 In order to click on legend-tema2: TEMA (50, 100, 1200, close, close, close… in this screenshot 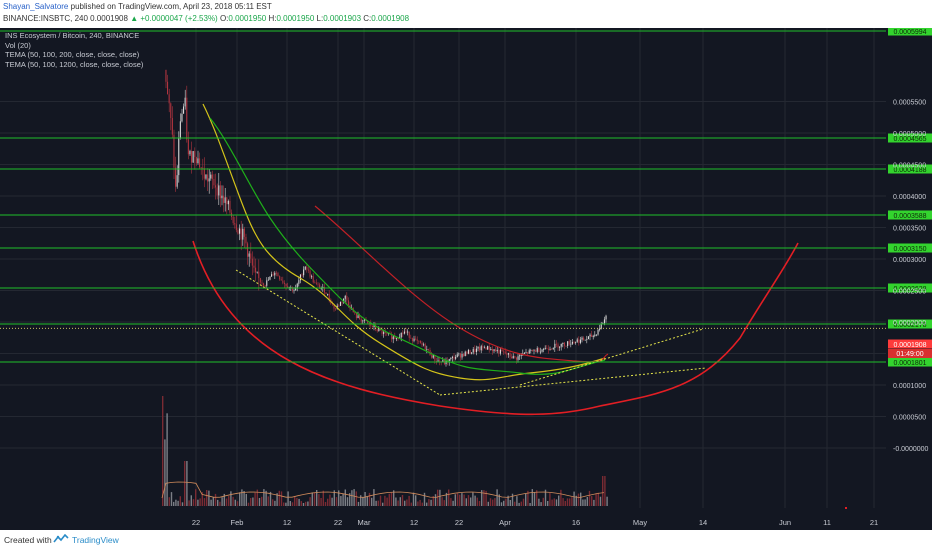, I will do `click(74, 64)`.